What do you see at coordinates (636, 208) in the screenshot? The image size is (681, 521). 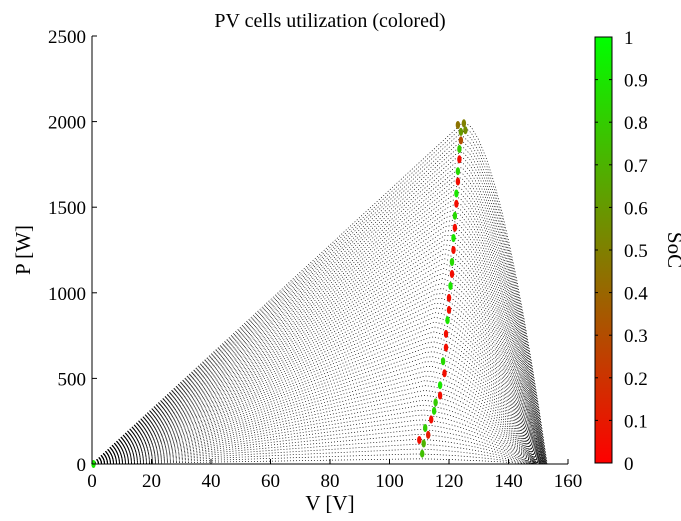 I see `colorbar-tick-label: 0.6` at bounding box center [636, 208].